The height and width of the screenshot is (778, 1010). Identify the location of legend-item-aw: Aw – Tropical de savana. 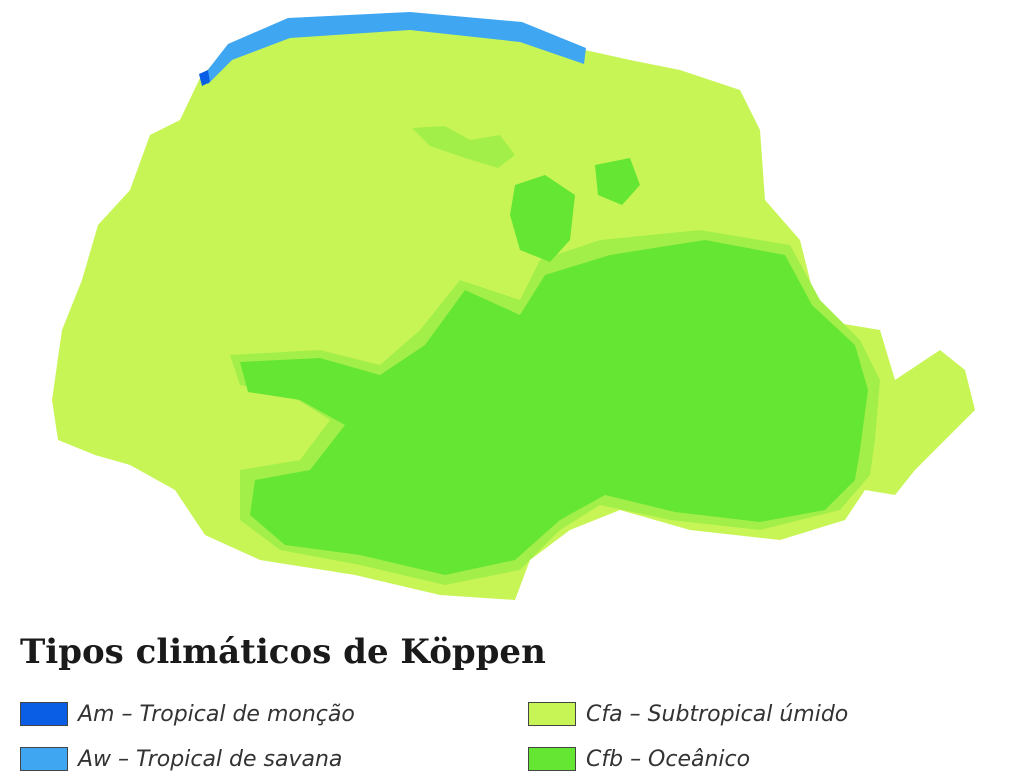
(181, 759).